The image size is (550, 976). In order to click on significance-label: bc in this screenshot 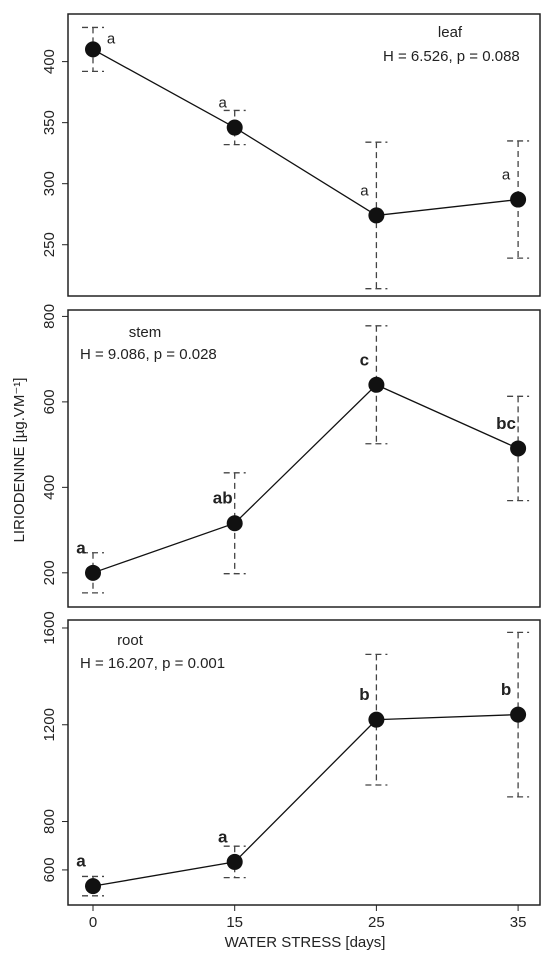, I will do `click(506, 423)`.